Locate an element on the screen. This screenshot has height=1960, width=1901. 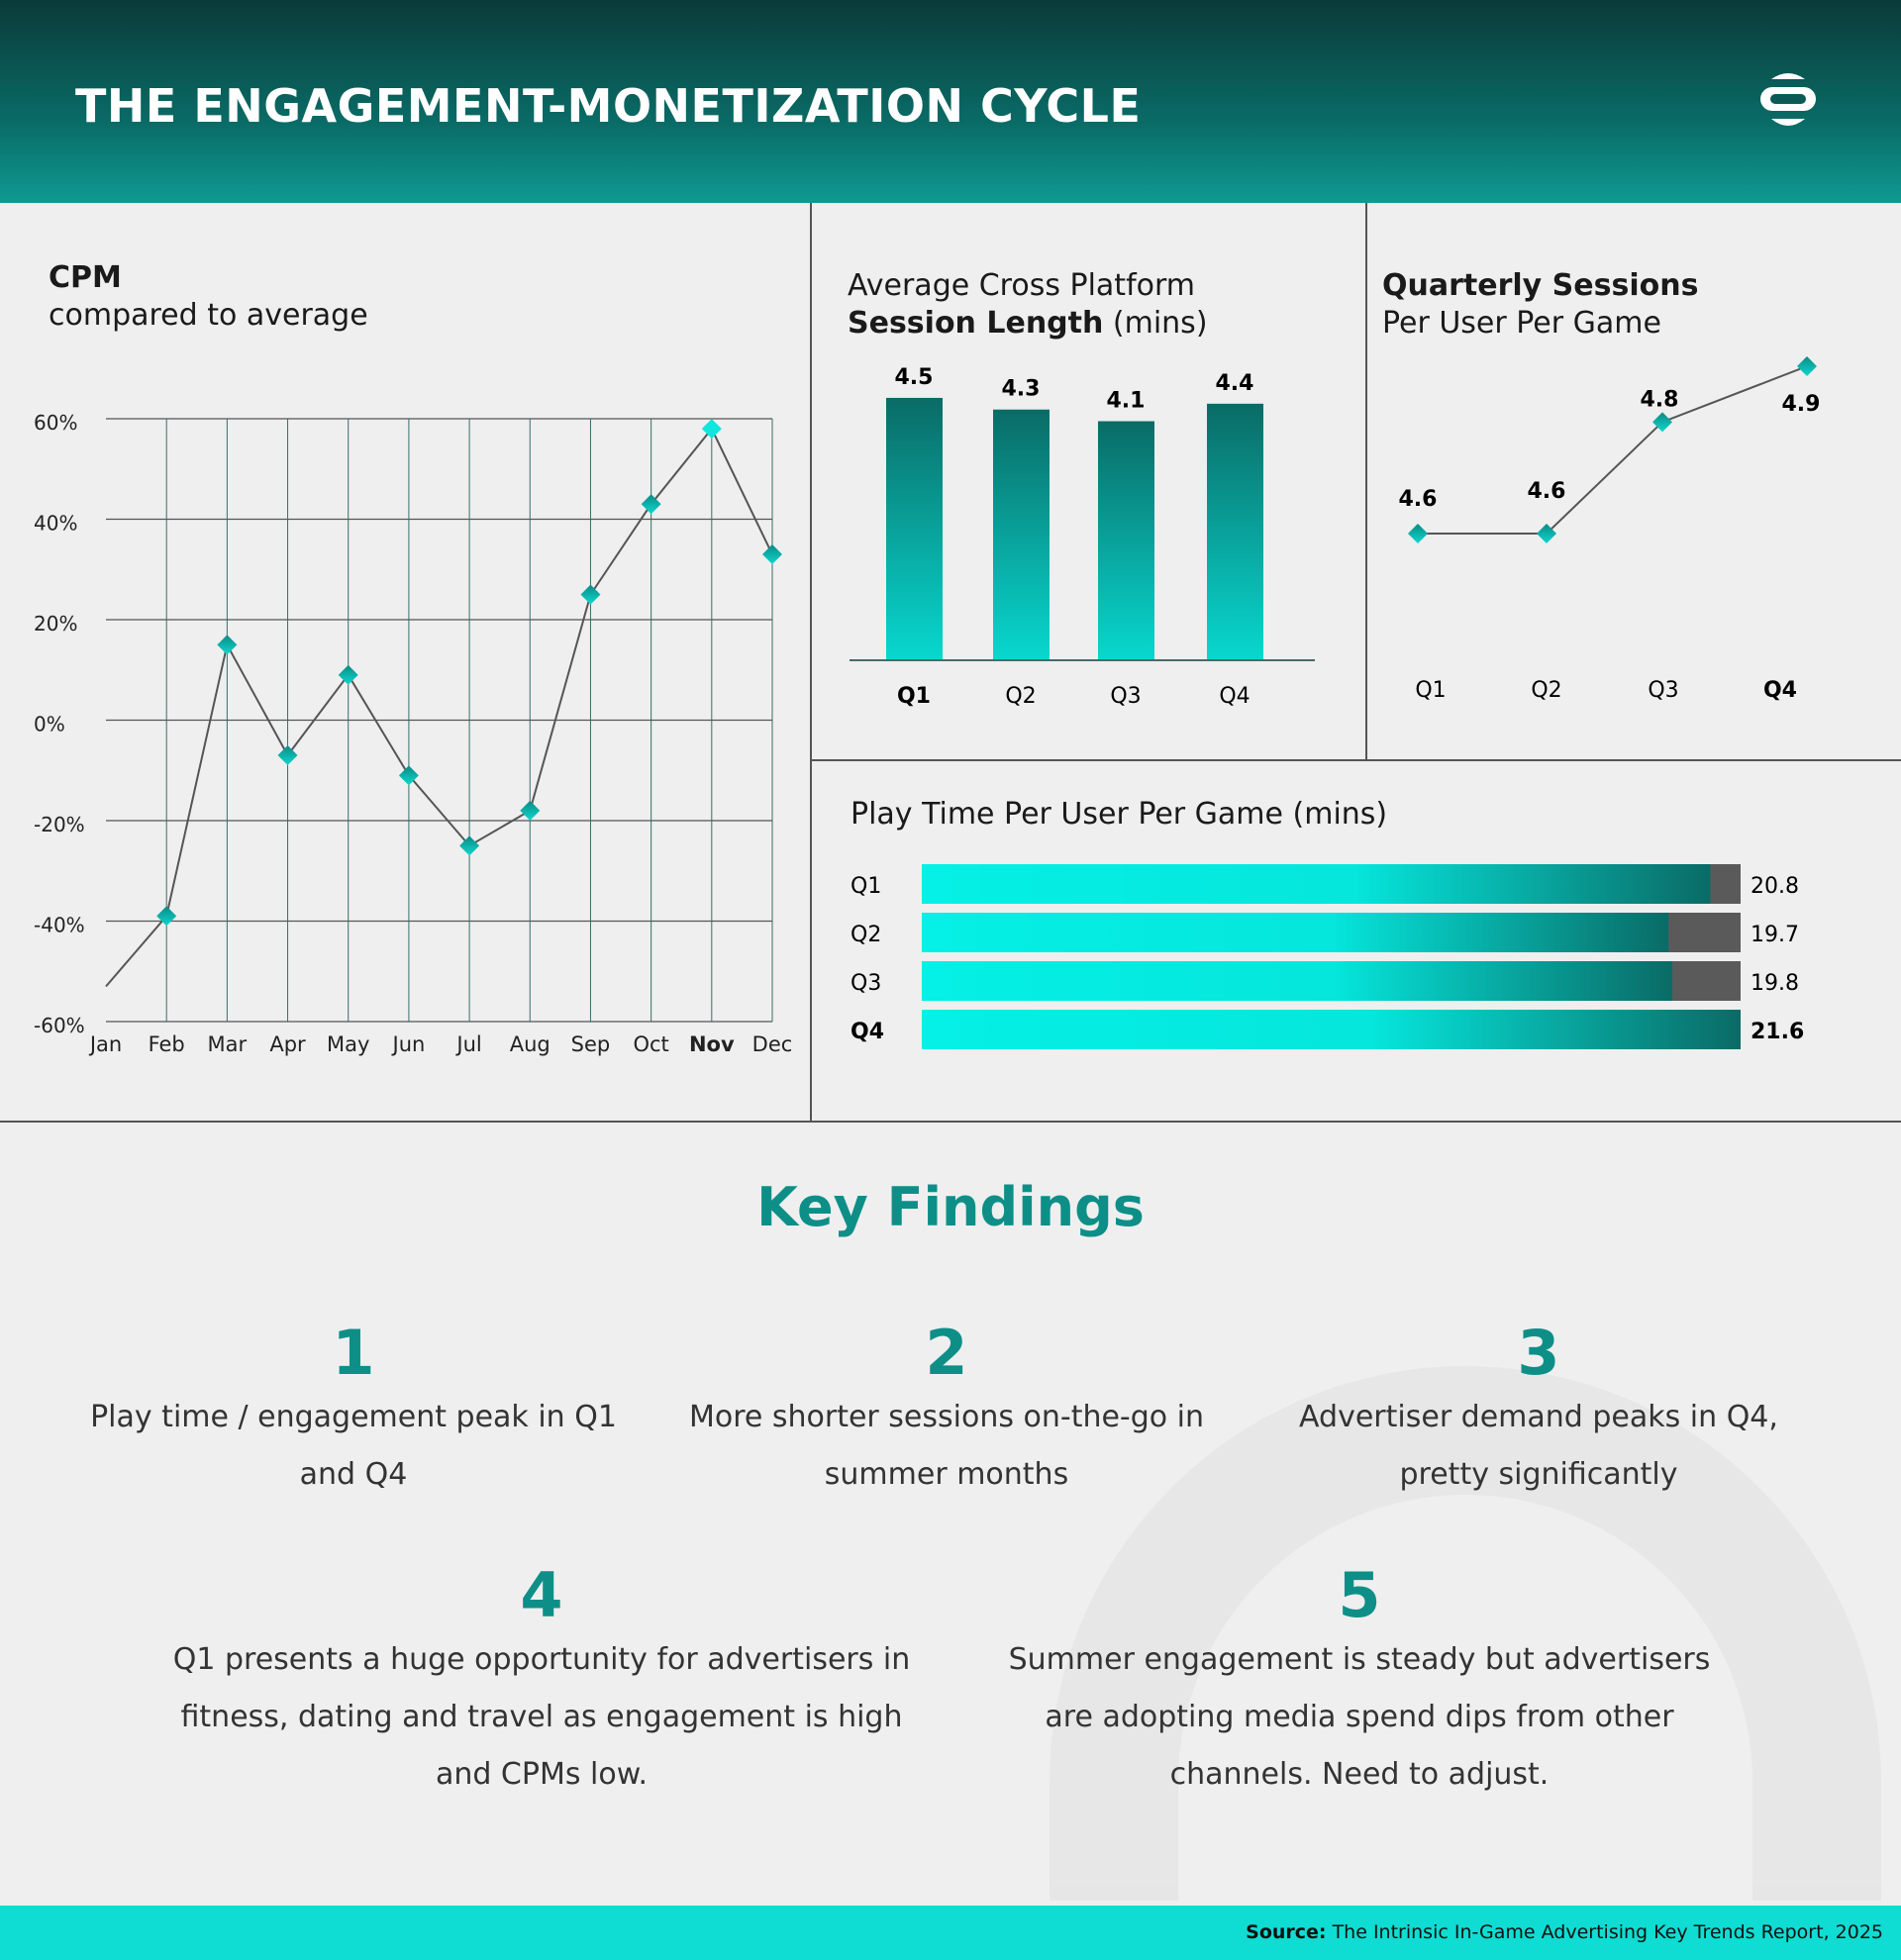
x-tick-label: Dec is located at coordinates (772, 1044).